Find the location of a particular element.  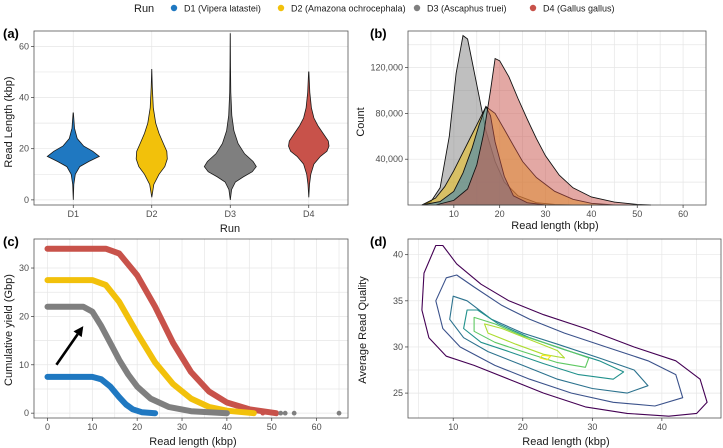

panel-b-x-tick-label: 30 is located at coordinates (546, 214).